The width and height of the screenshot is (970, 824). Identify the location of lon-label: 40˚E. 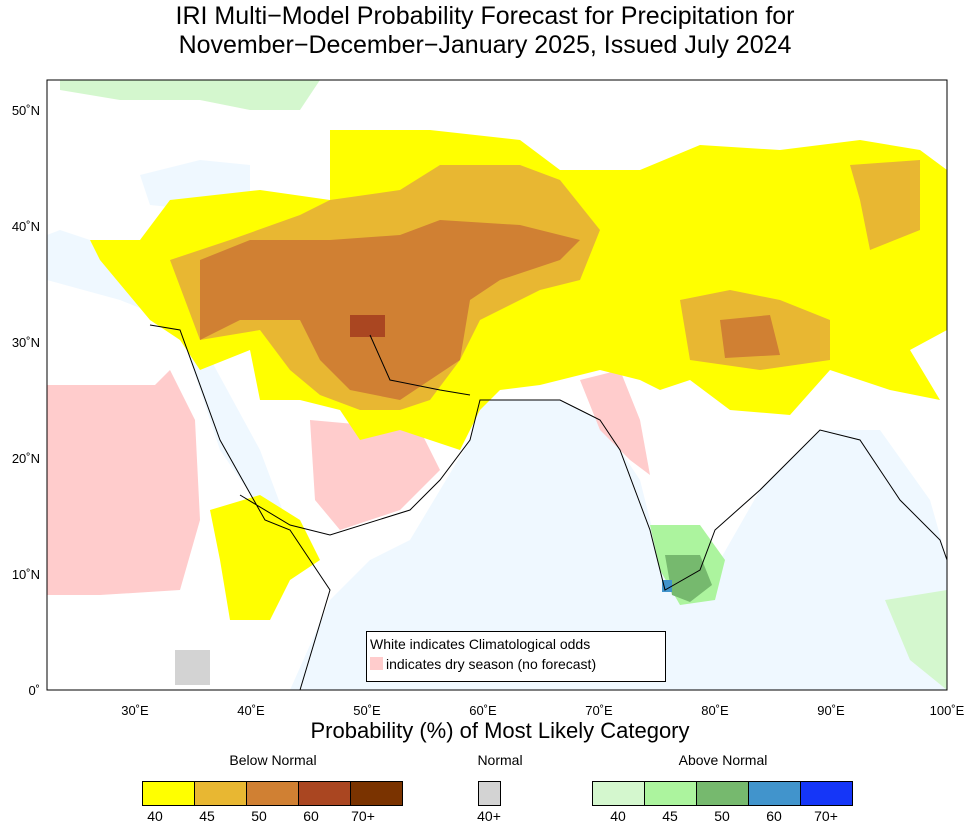
(251, 710).